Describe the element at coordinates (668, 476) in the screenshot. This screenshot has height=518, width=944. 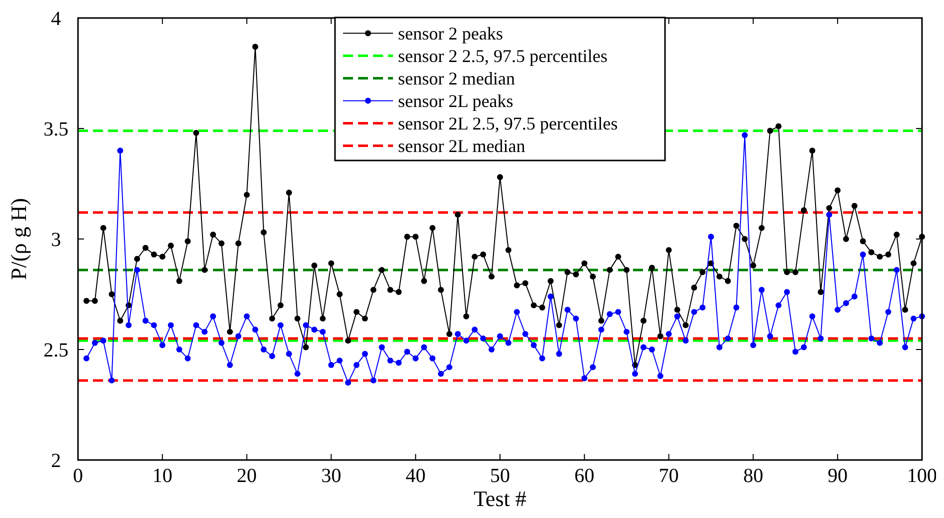
I see `x-tick-label: 70` at that location.